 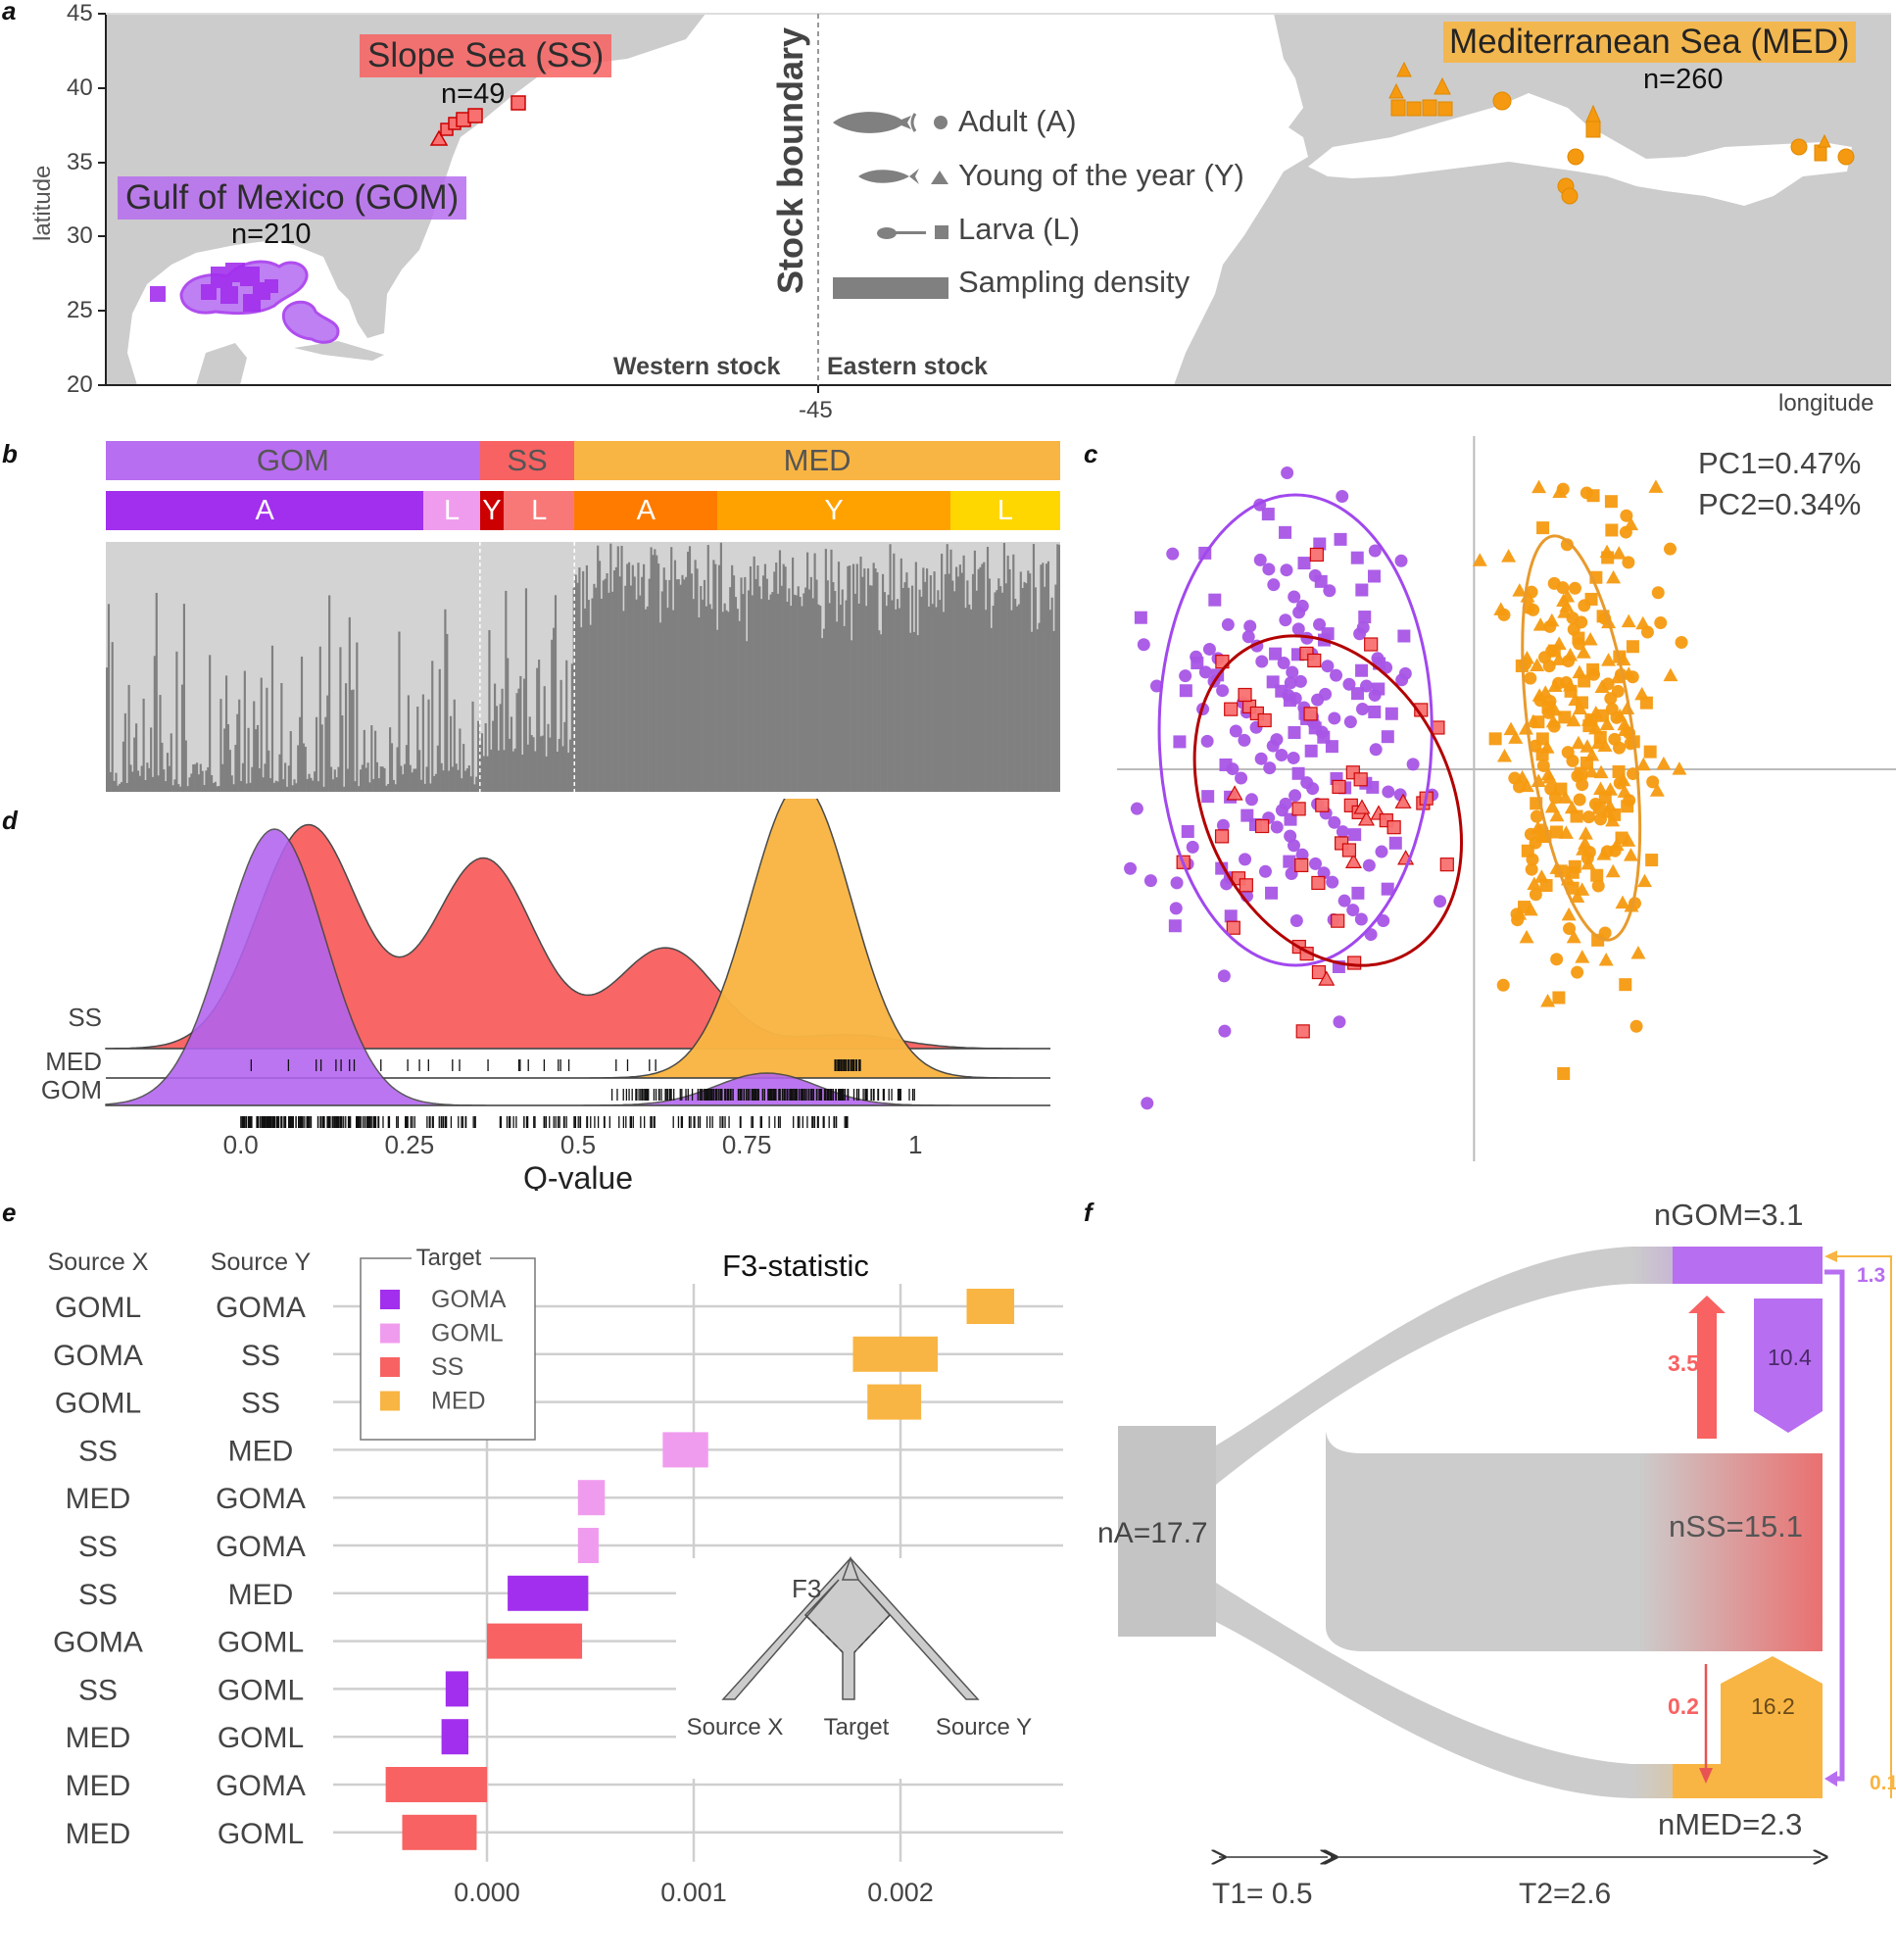 What do you see at coordinates (763, 1095) in the screenshot?
I see `rug-ticks` at bounding box center [763, 1095].